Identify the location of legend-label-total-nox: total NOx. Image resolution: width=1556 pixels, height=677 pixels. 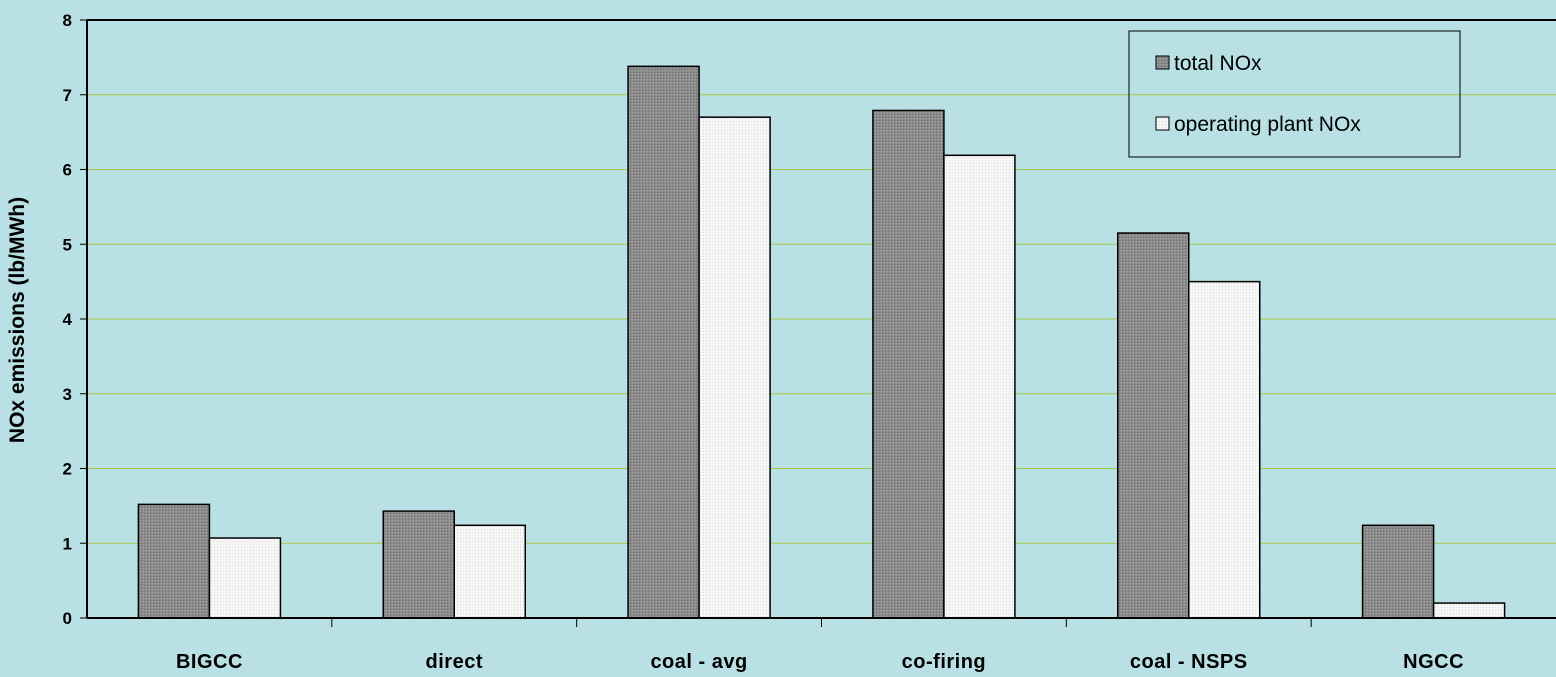
(1218, 63).